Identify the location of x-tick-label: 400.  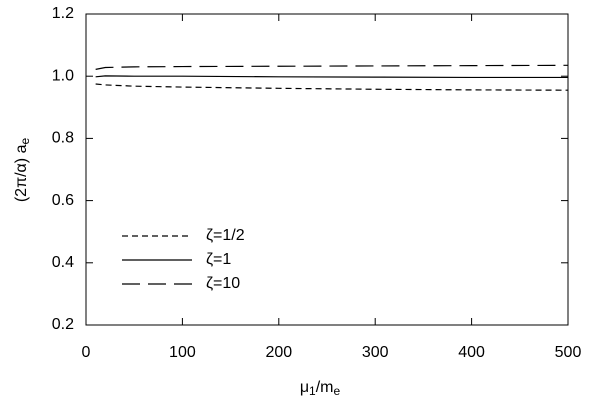
(471, 352).